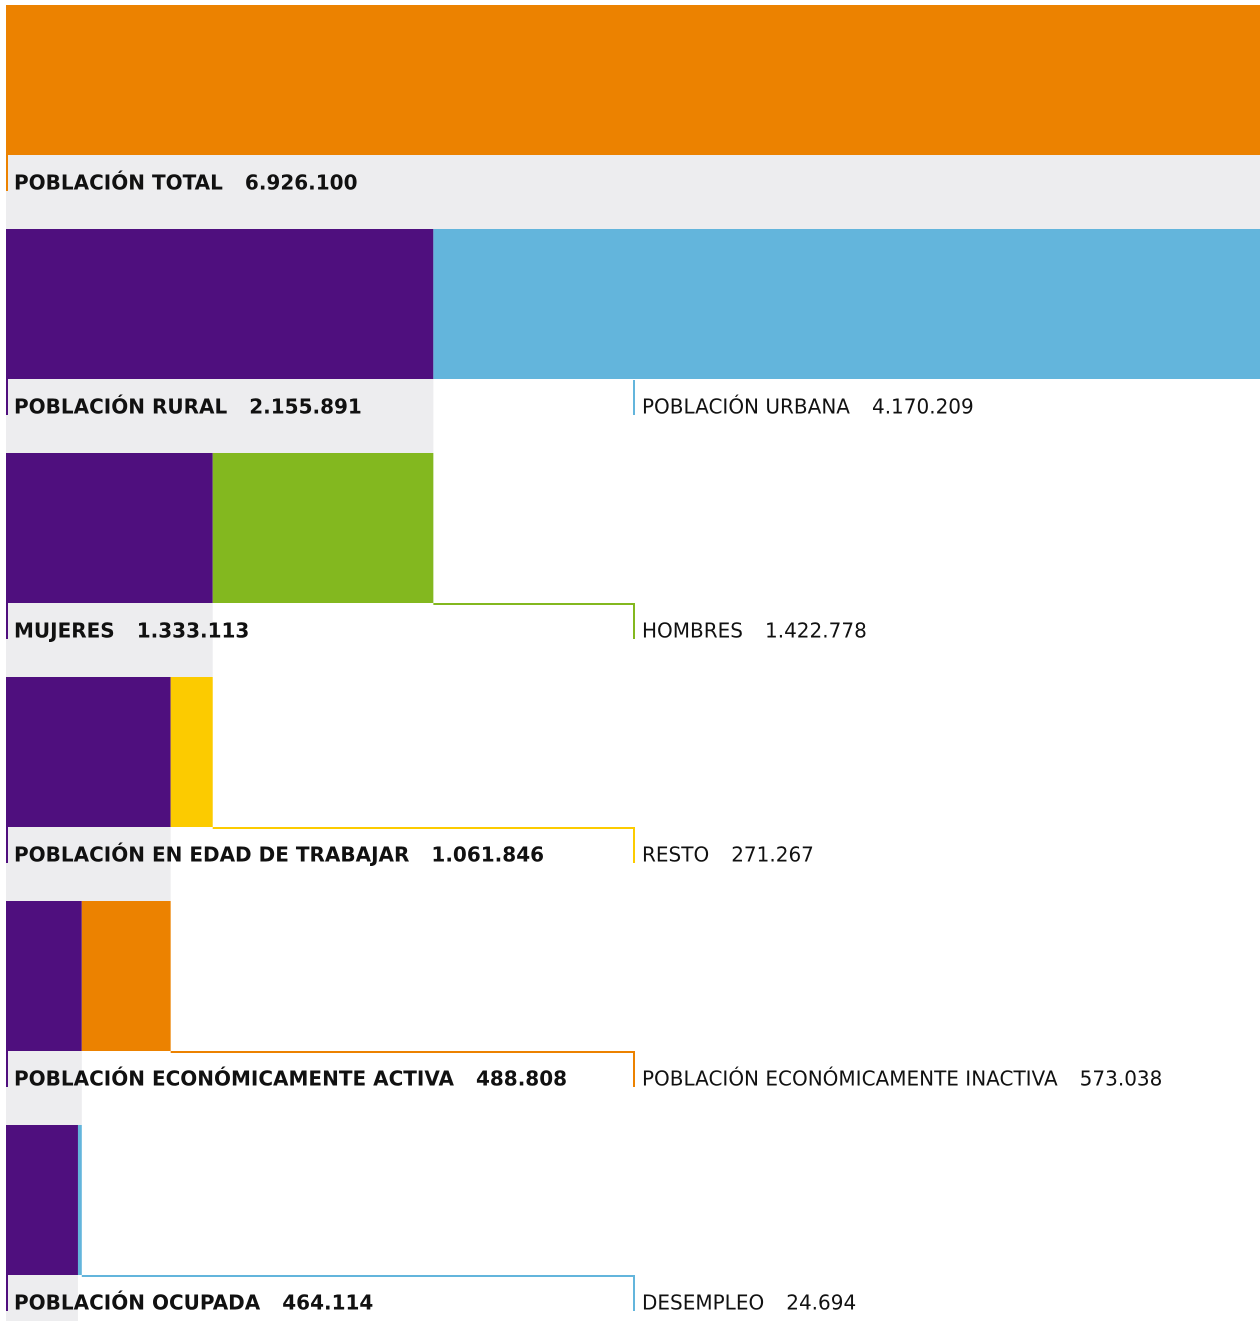 The image size is (1260, 1325). Describe the element at coordinates (816, 631) in the screenshot. I see `value-label: 1.422.778` at that location.